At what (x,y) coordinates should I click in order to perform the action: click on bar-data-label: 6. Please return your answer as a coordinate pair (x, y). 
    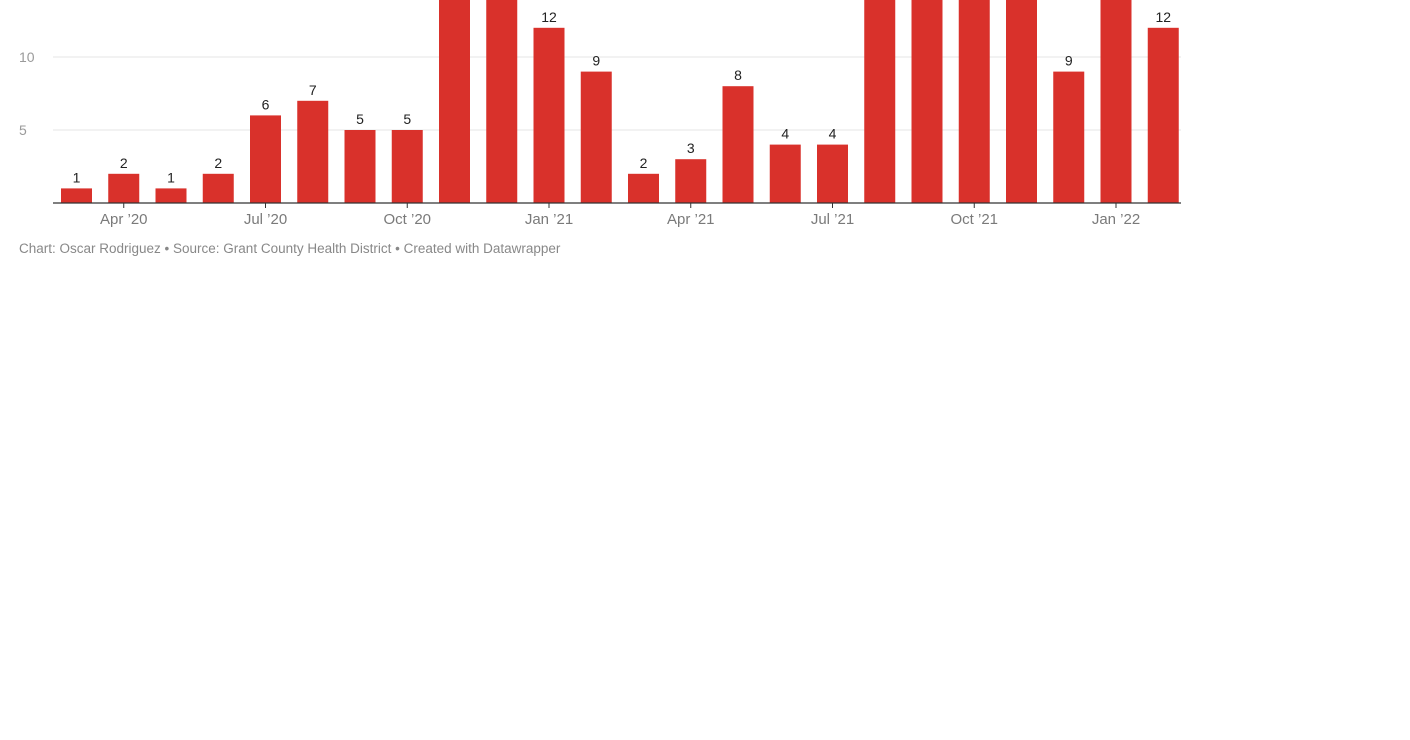
    Looking at the image, I should click on (266, 104).